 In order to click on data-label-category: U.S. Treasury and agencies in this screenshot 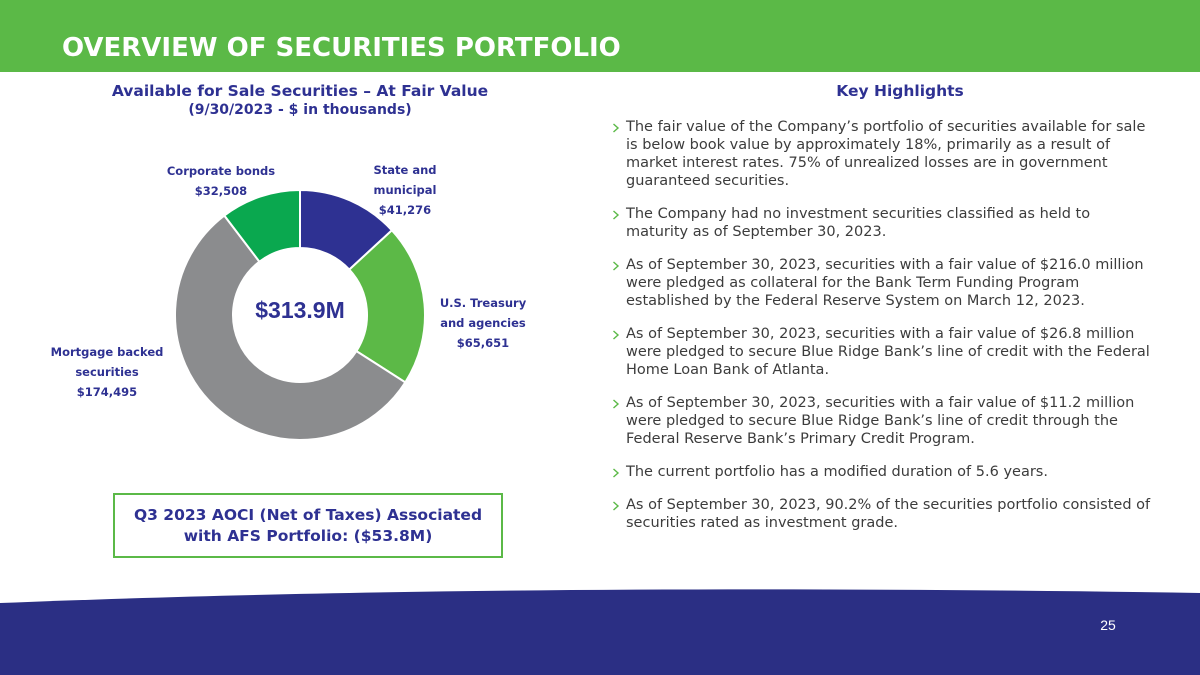, I will do `click(483, 313)`.